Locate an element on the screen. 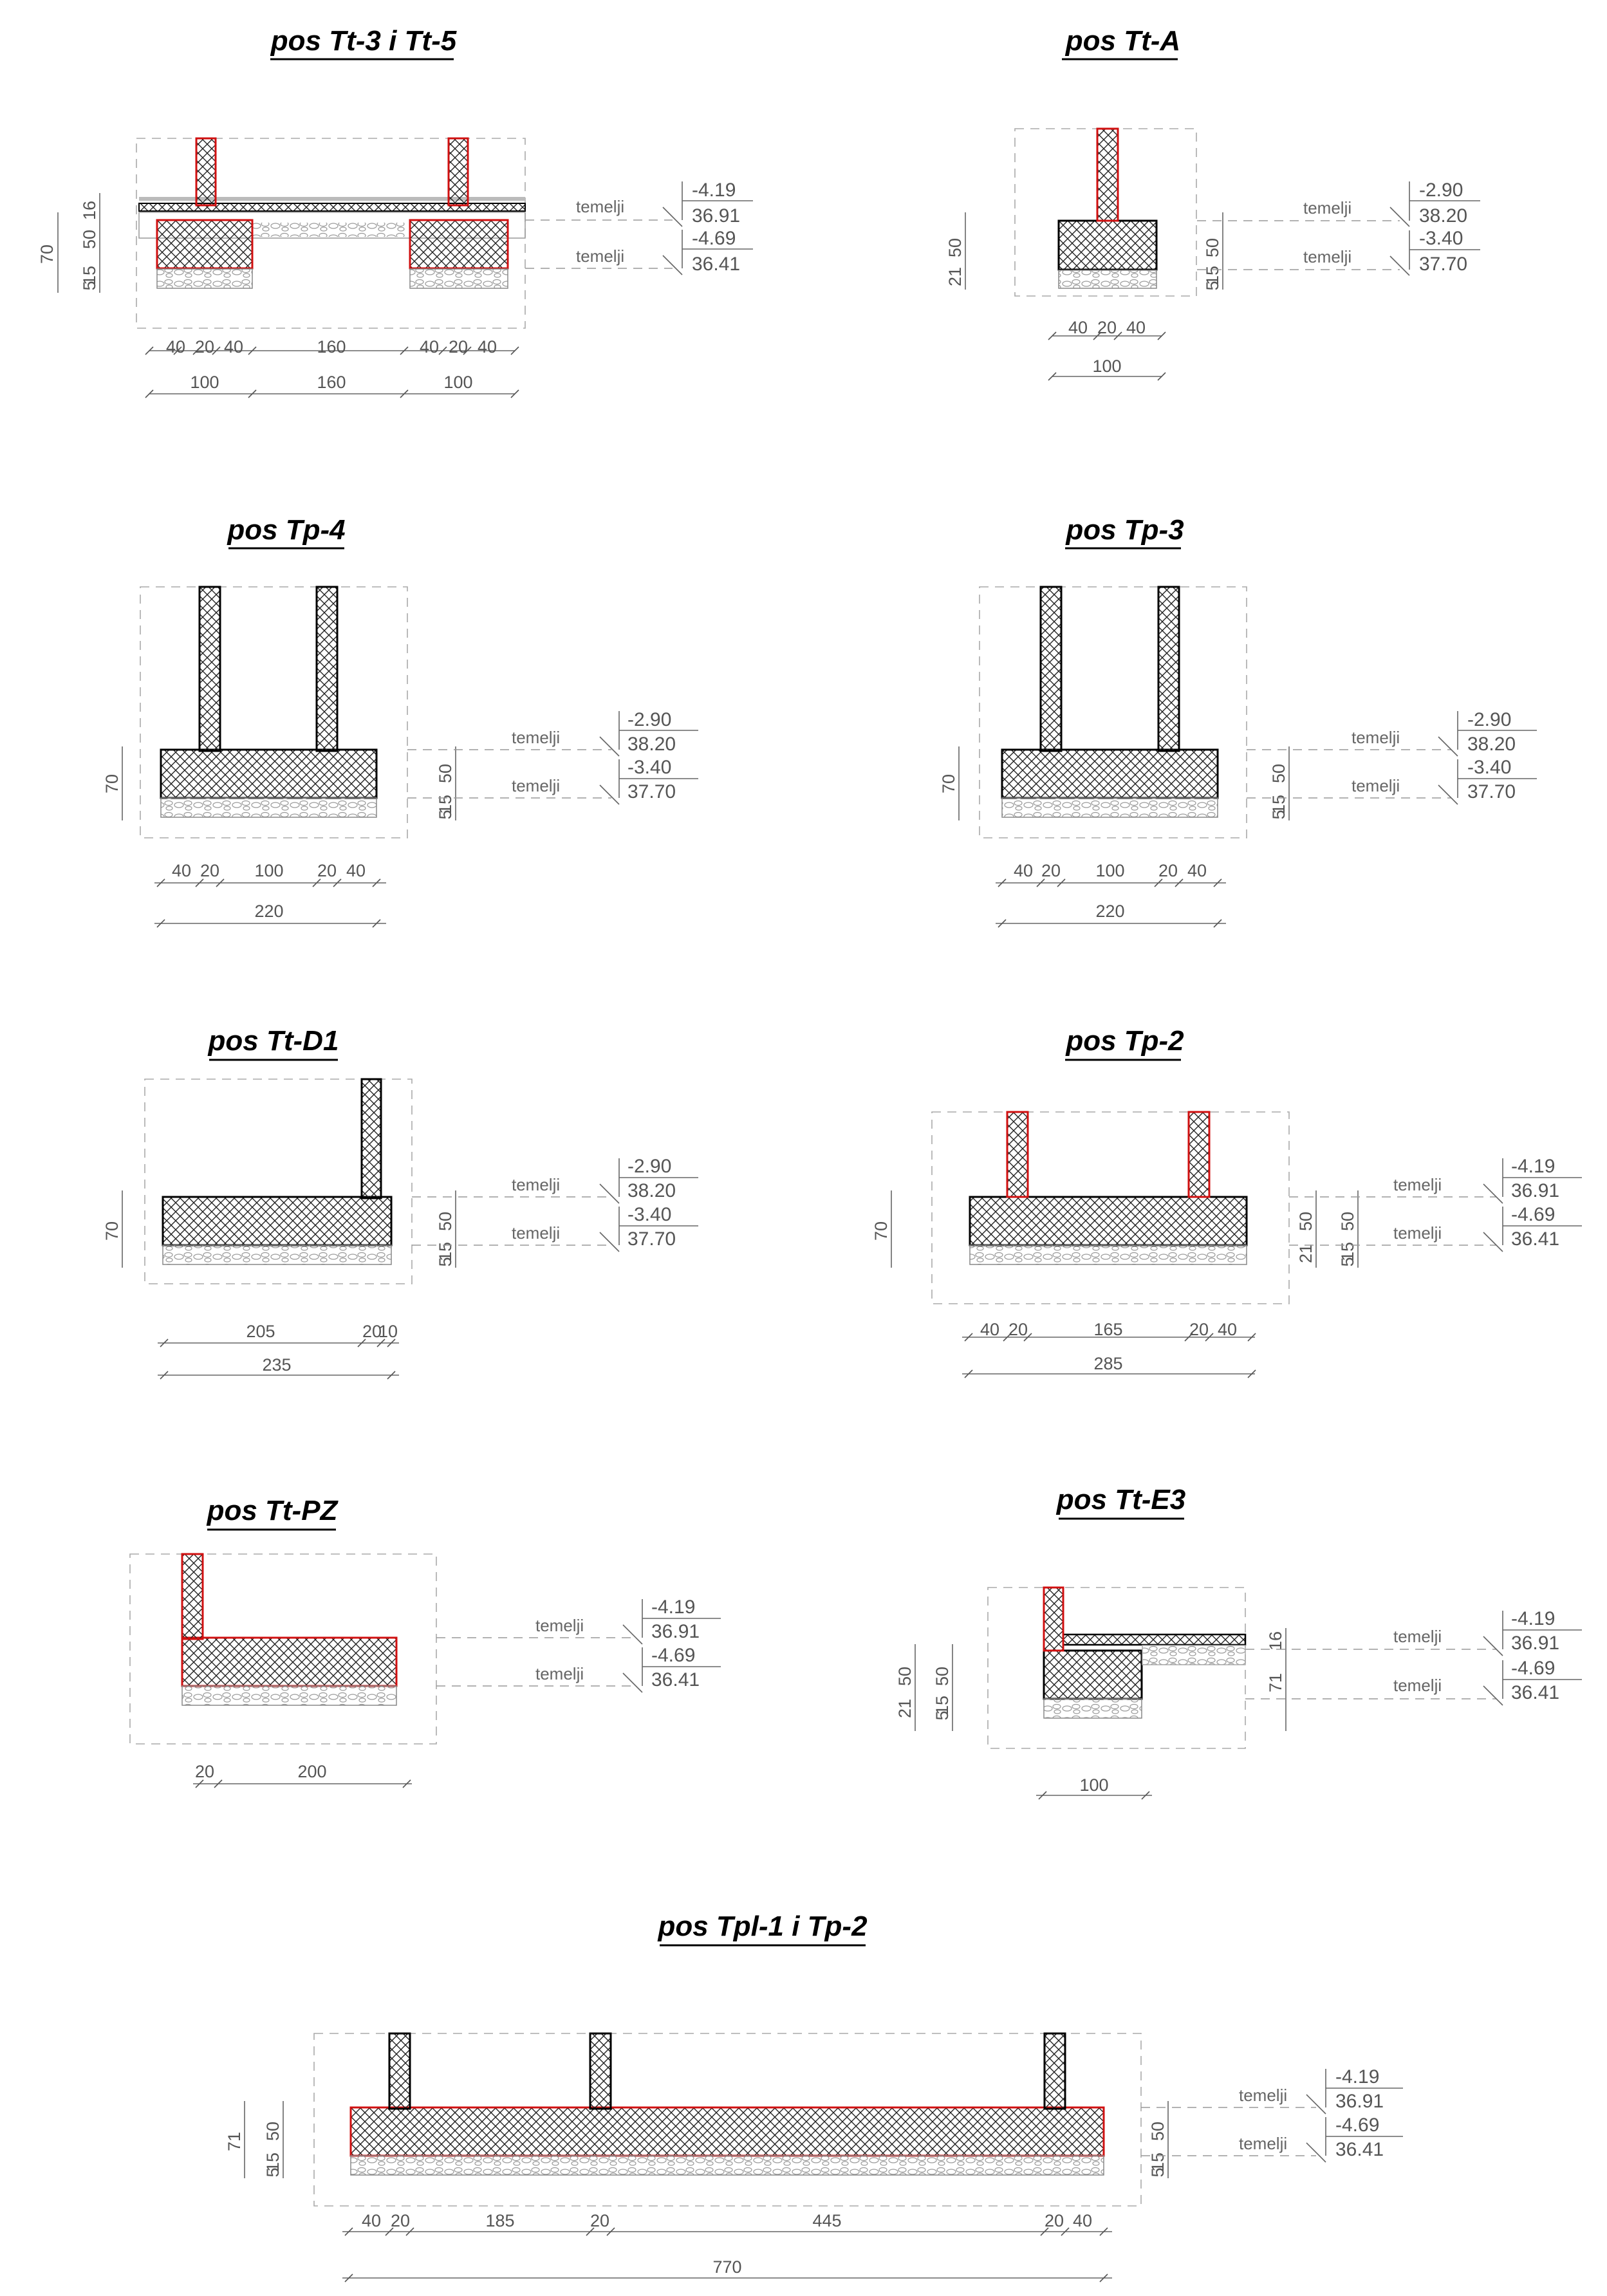  dim-text: 10 is located at coordinates (388, 1331).